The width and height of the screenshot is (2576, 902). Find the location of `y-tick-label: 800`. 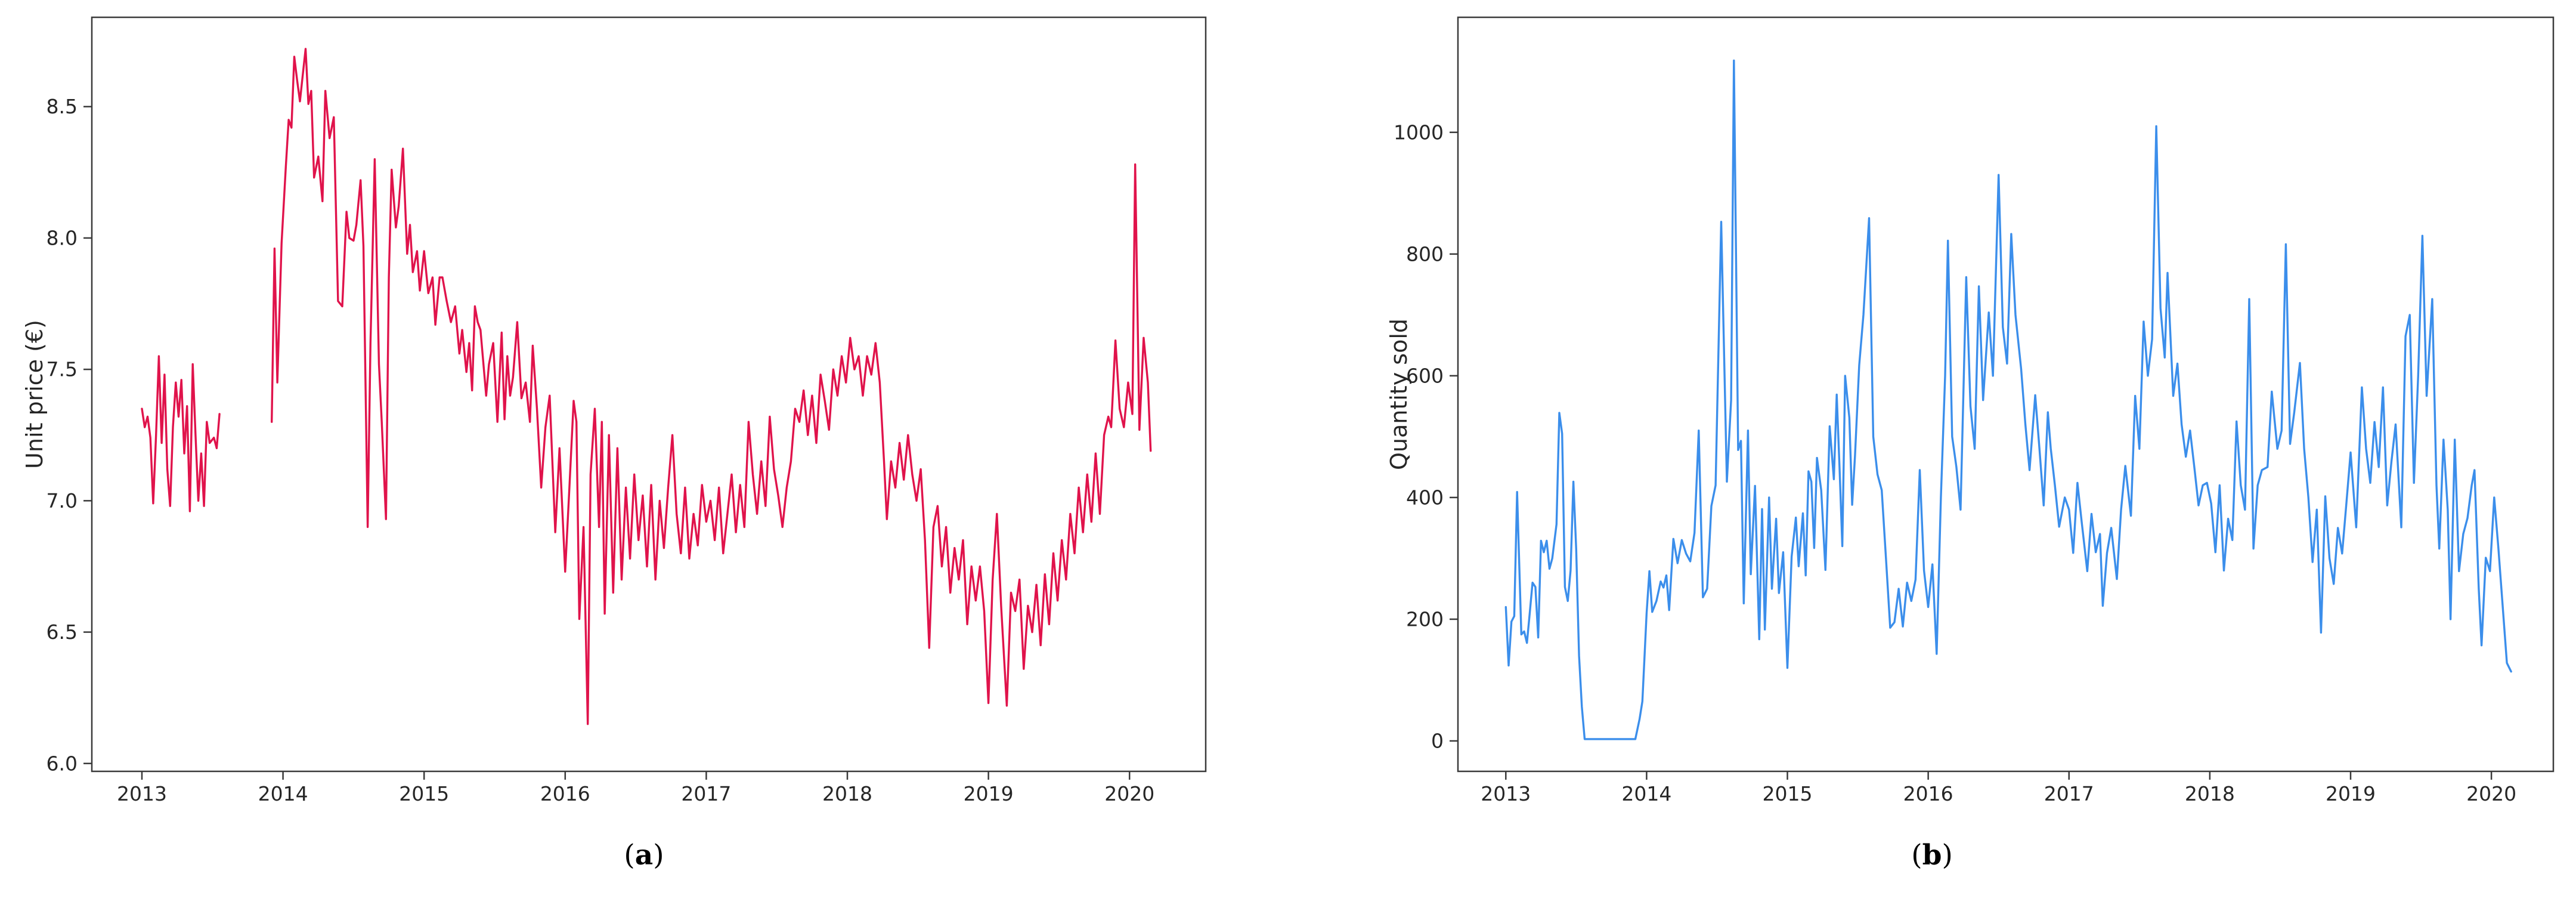

y-tick-label: 800 is located at coordinates (1425, 253).